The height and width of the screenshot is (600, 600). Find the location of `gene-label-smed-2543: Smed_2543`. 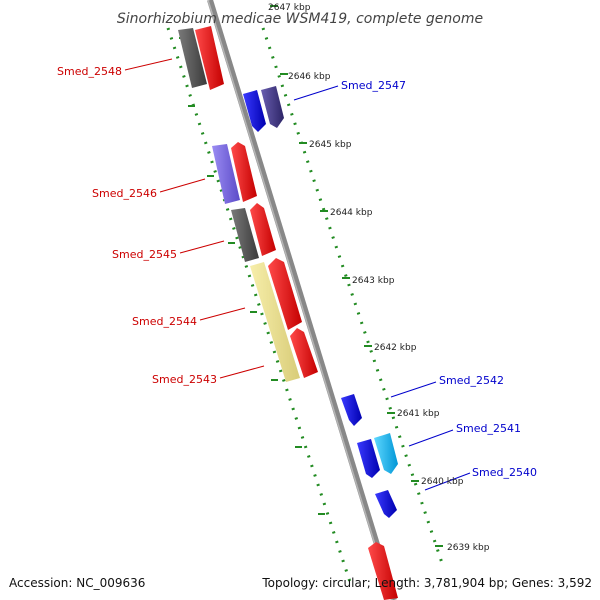

gene-label-smed-2543: Smed_2543 is located at coordinates (184, 379).